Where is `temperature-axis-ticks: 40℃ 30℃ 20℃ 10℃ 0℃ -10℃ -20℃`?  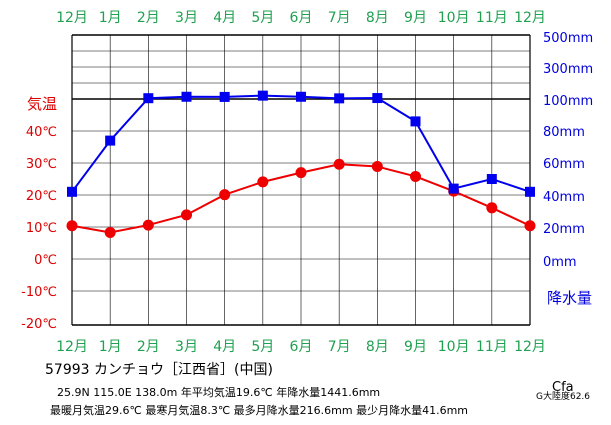
temperature-axis-ticks: 40℃ 30℃ 20℃ 10℃ 0℃ -10℃ -20℃ is located at coordinates (39, 228).